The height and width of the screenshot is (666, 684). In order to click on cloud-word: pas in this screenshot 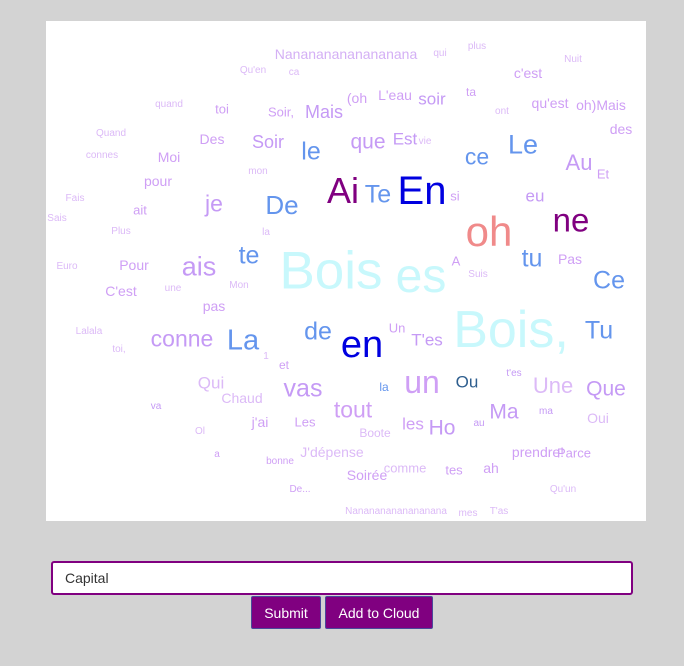, I will do `click(214, 306)`.